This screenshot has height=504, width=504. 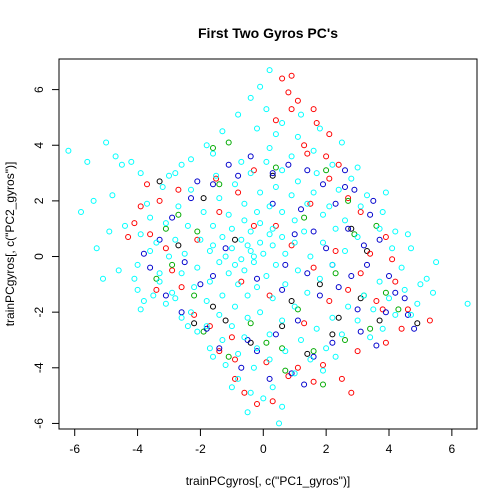 I want to click on x-axis: -6 -4 -2 0 2 4 6, so click(x=262, y=442).